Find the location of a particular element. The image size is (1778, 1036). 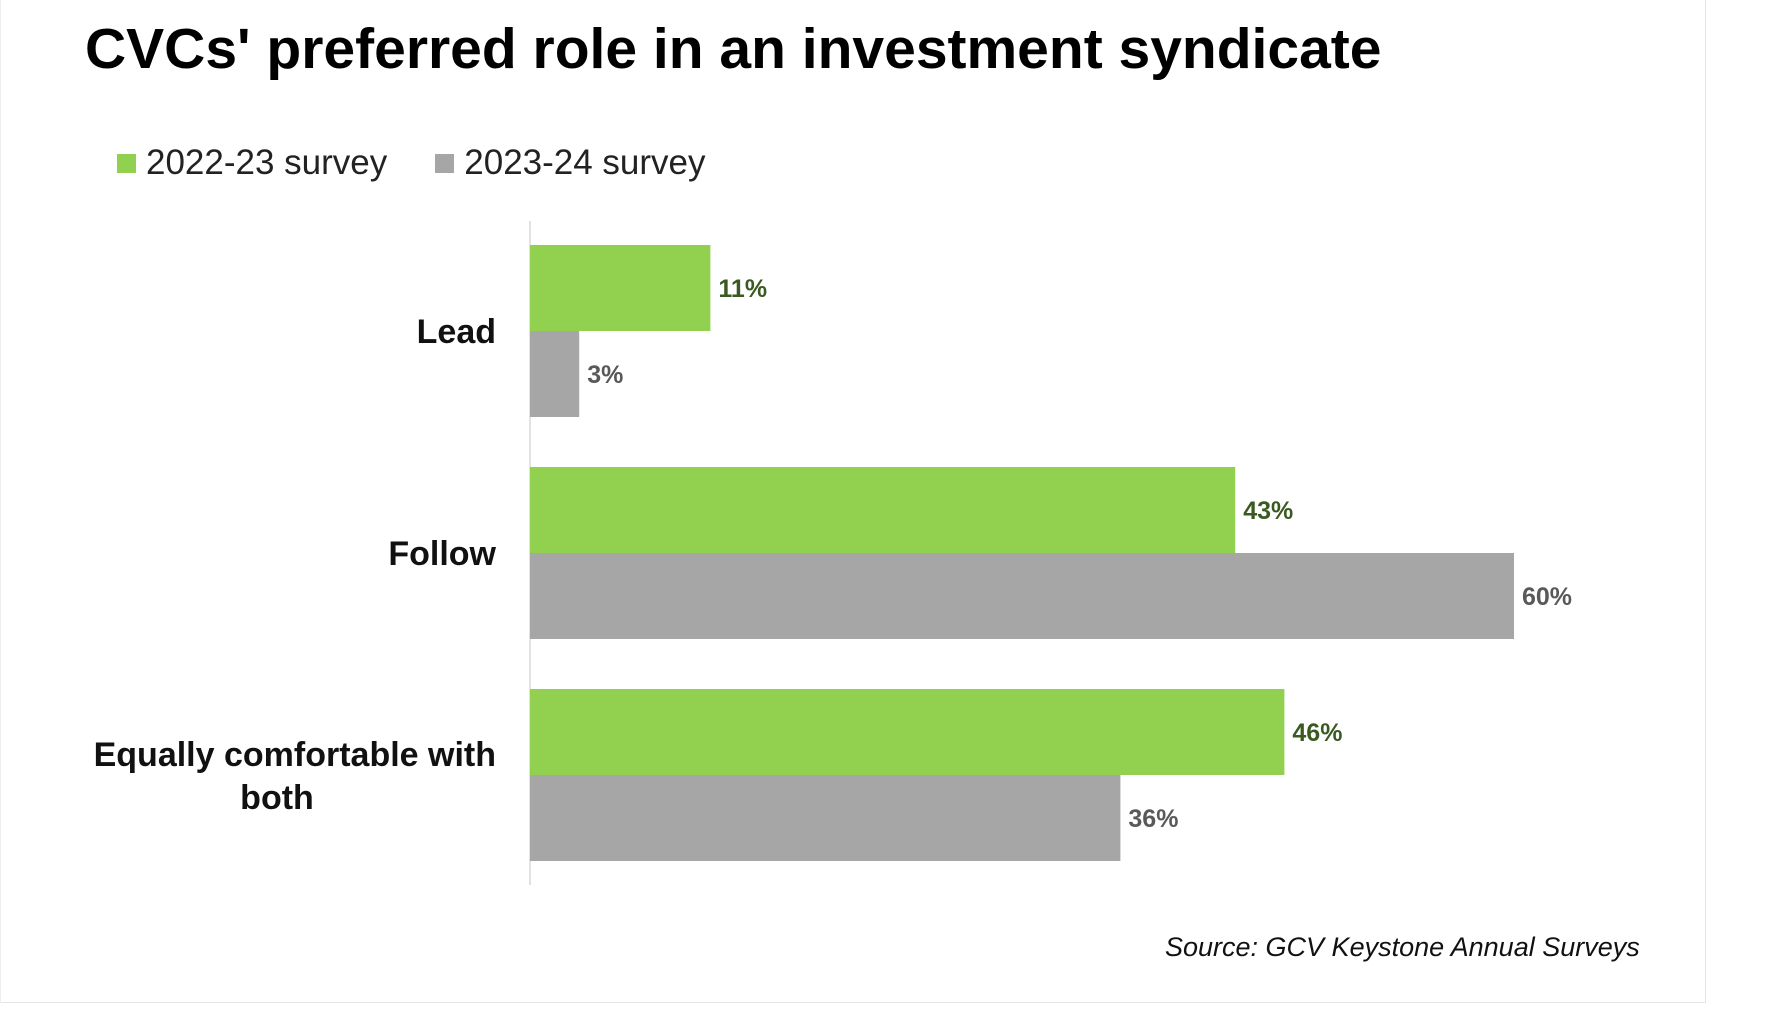

data-label: 36% is located at coordinates (1153, 819).